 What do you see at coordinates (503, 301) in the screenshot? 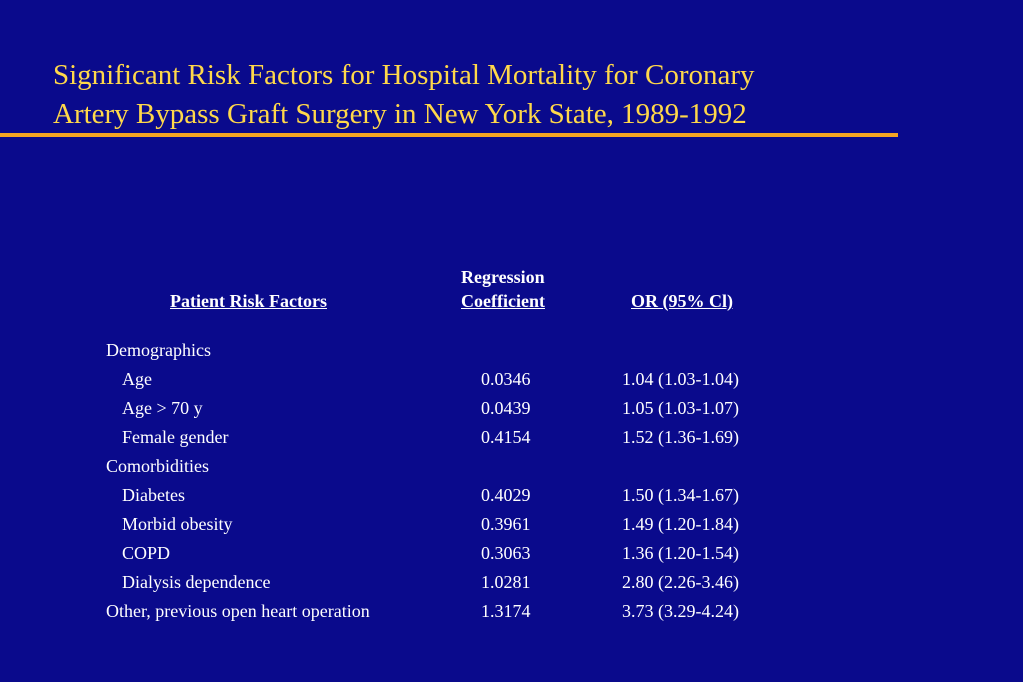
I see `header-coef-line-2: Coefficient` at bounding box center [503, 301].